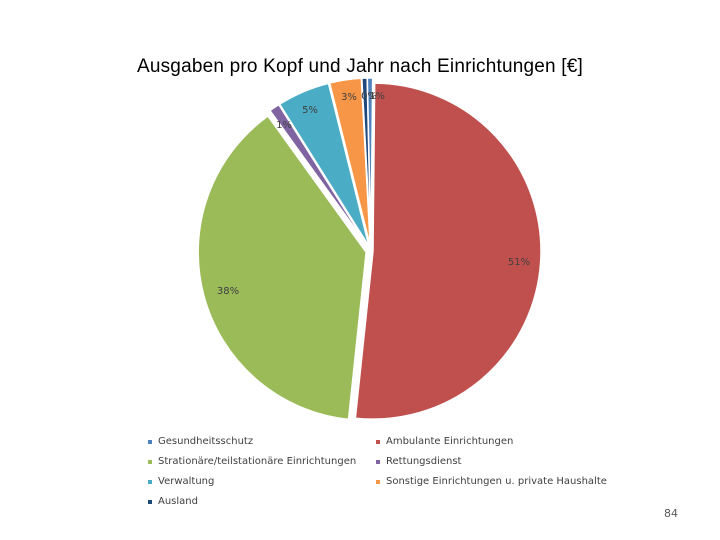  What do you see at coordinates (318, 175) in the screenshot?
I see `pie-slice-rettungsdienst` at bounding box center [318, 175].